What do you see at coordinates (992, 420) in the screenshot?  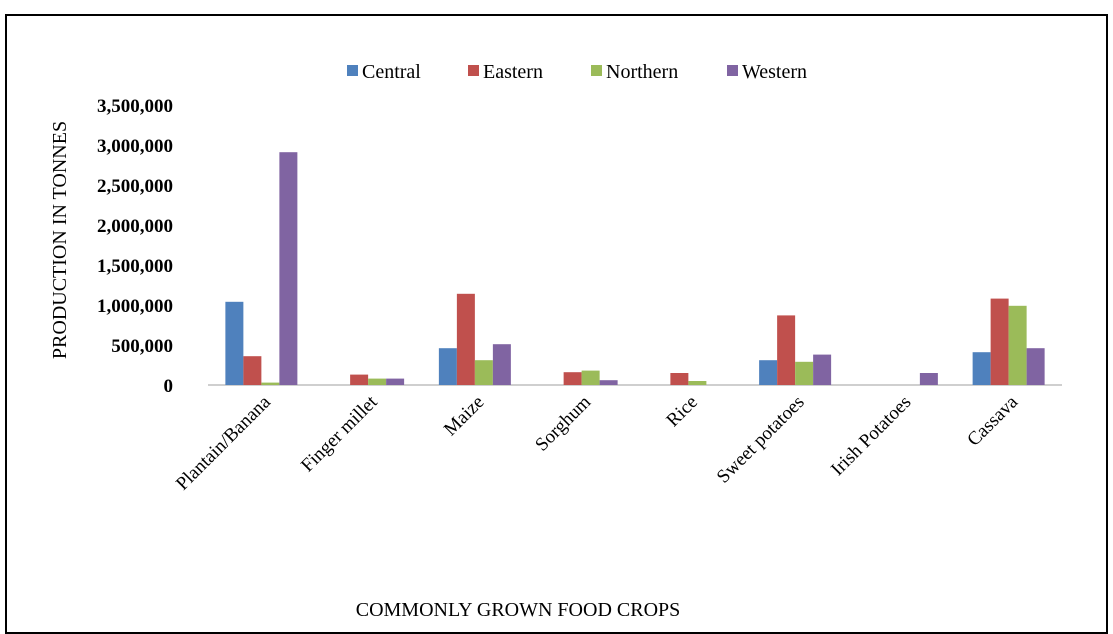 I see `x-tick-label: Cassava` at bounding box center [992, 420].